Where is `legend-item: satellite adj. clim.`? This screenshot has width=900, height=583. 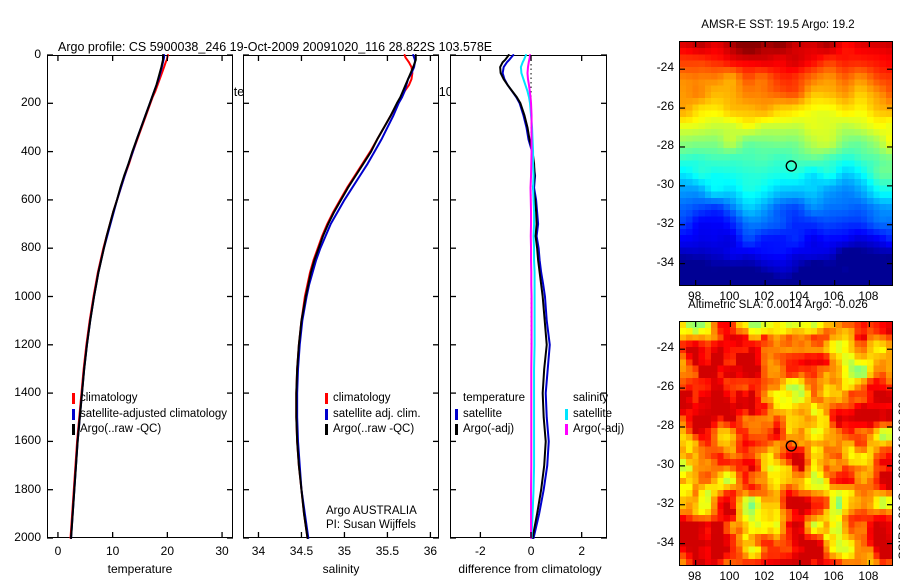
legend-item: satellite adj. clim. is located at coordinates (373, 415).